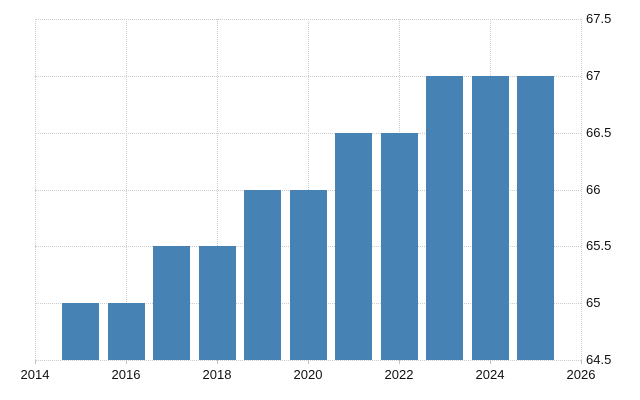 The image size is (640, 400). I want to click on bar-2025, so click(535, 217).